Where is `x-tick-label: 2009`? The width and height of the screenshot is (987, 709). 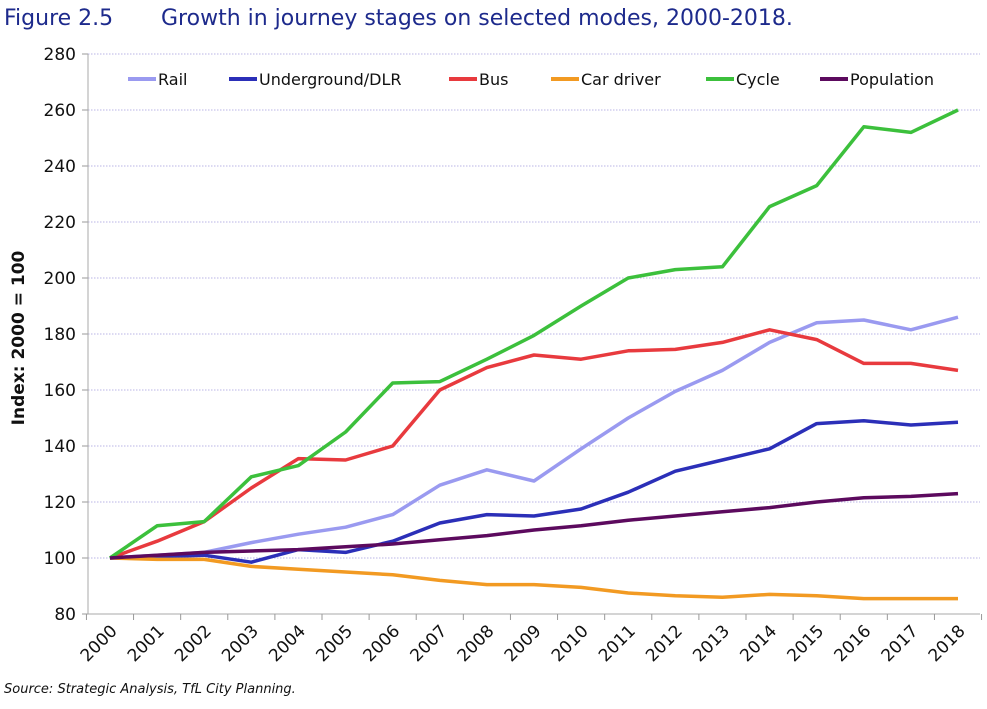 x-tick-label: 2009 is located at coordinates (523, 643).